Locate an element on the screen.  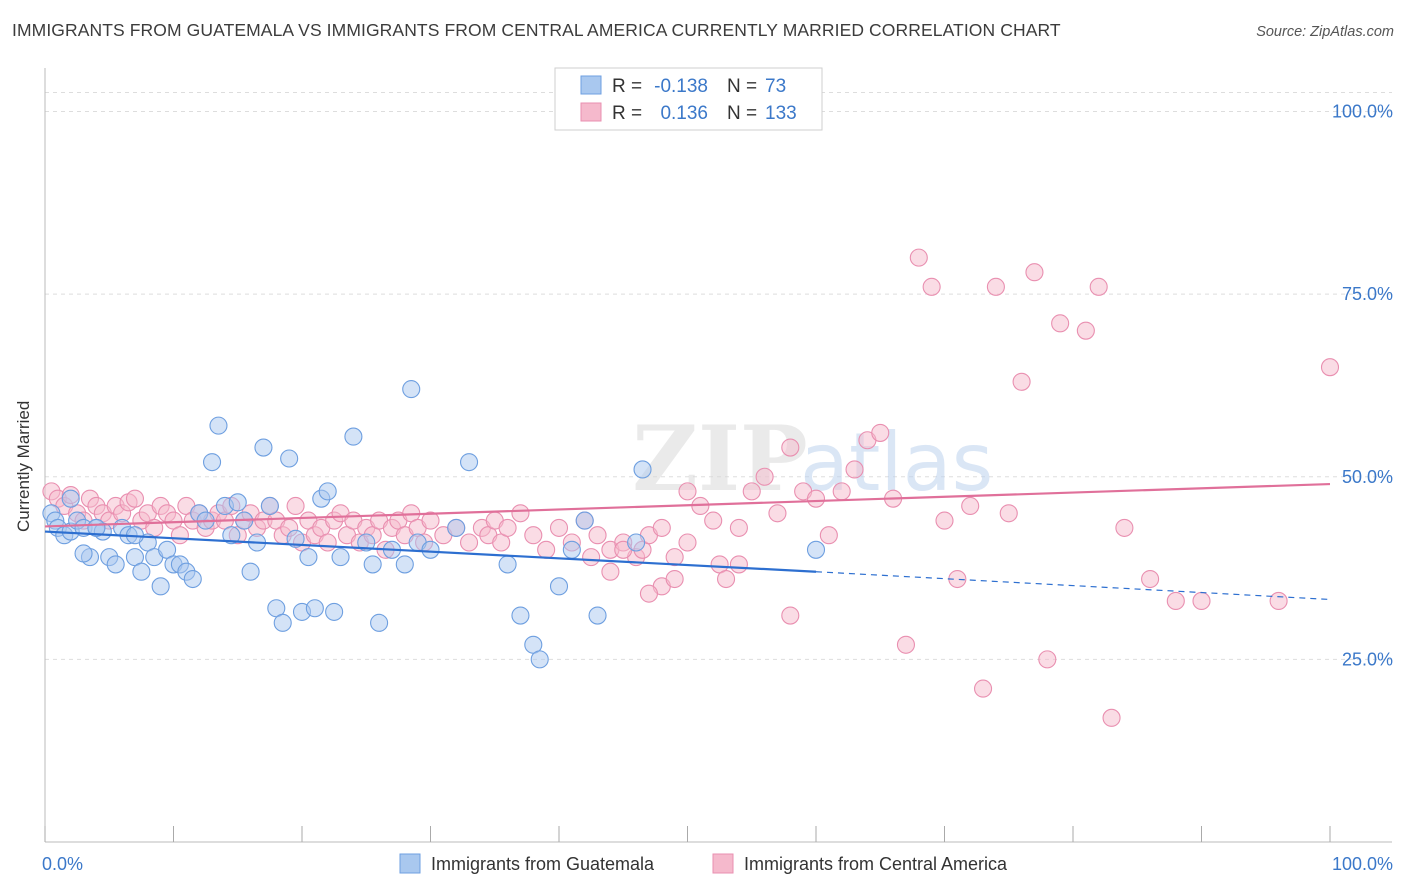
legend-n-value: 73 is located at coordinates (775, 86).